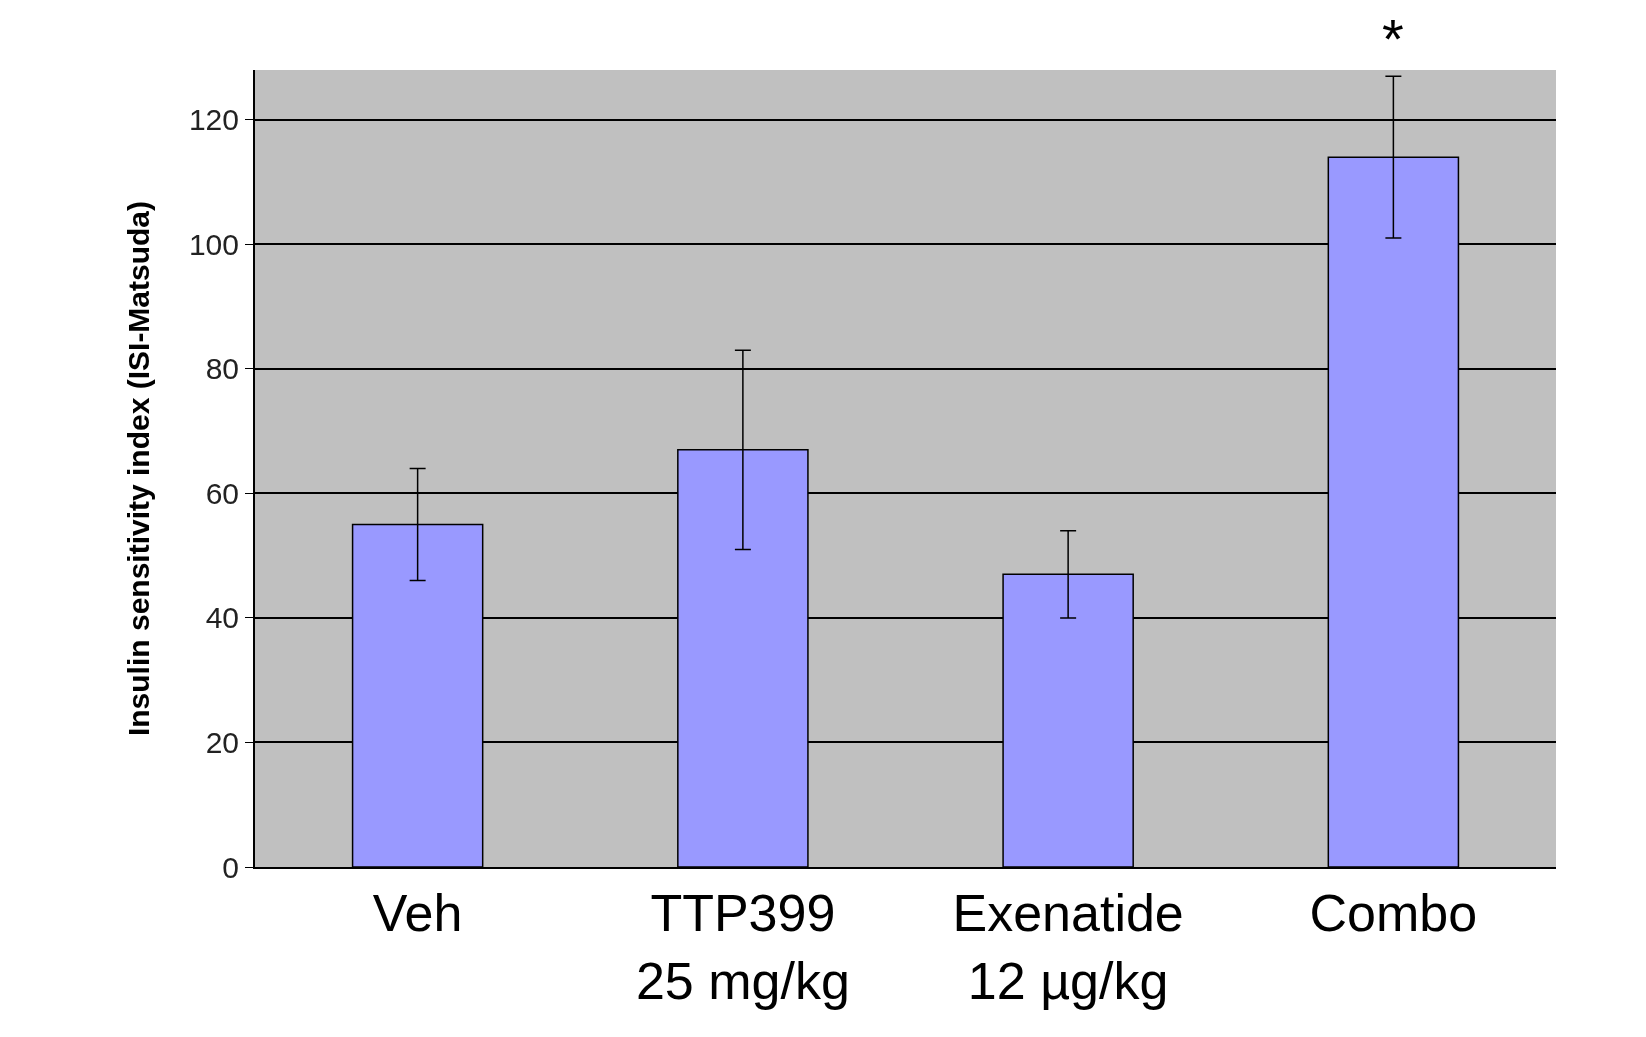 The image size is (1646, 1037). Describe the element at coordinates (742, 947) in the screenshot. I see `x-tick-label: TTP399 25 mg/kg` at that location.